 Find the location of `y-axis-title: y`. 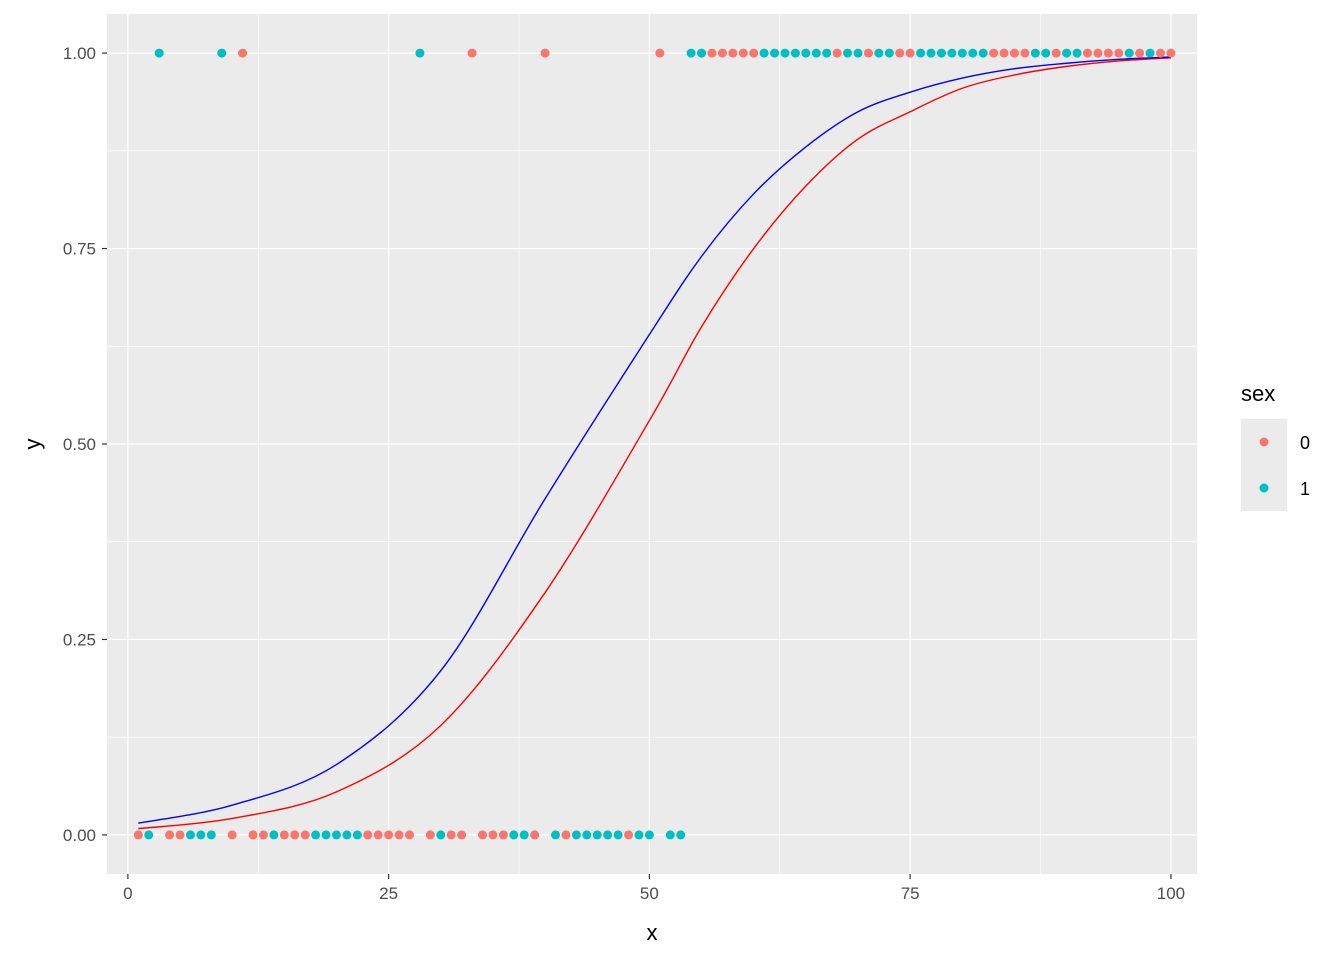

y-axis-title: y is located at coordinates (32, 444).